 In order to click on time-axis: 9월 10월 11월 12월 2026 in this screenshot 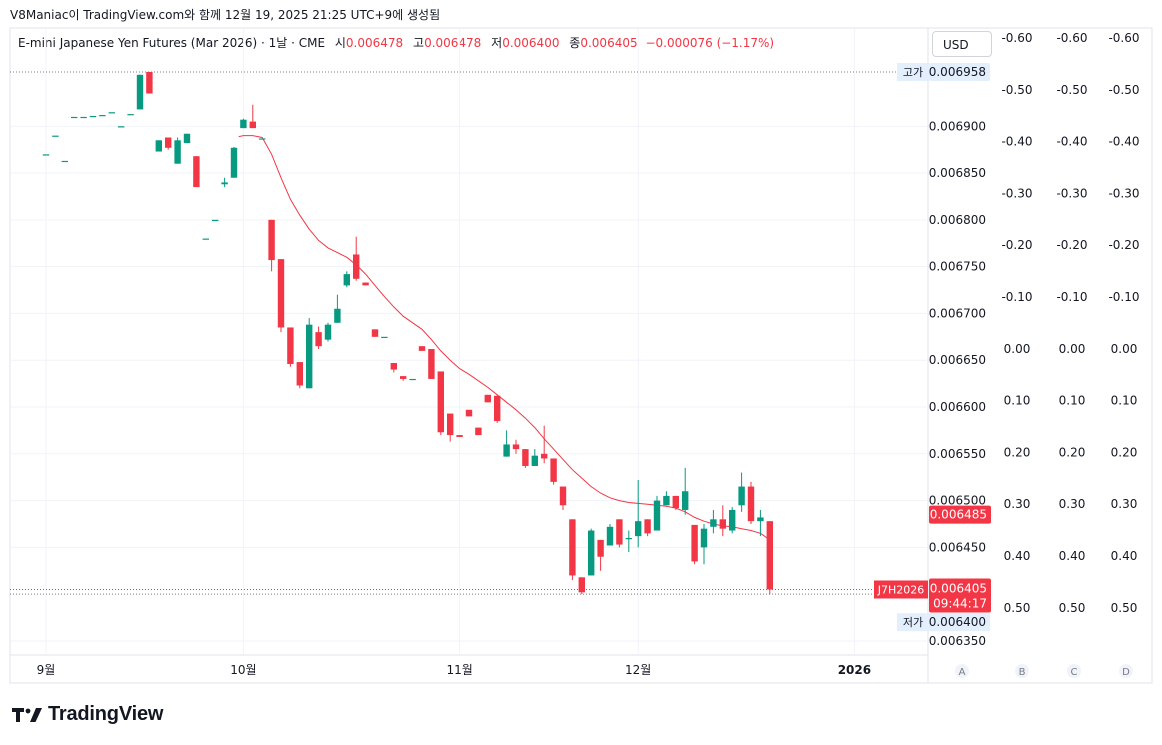, I will do `click(454, 670)`.